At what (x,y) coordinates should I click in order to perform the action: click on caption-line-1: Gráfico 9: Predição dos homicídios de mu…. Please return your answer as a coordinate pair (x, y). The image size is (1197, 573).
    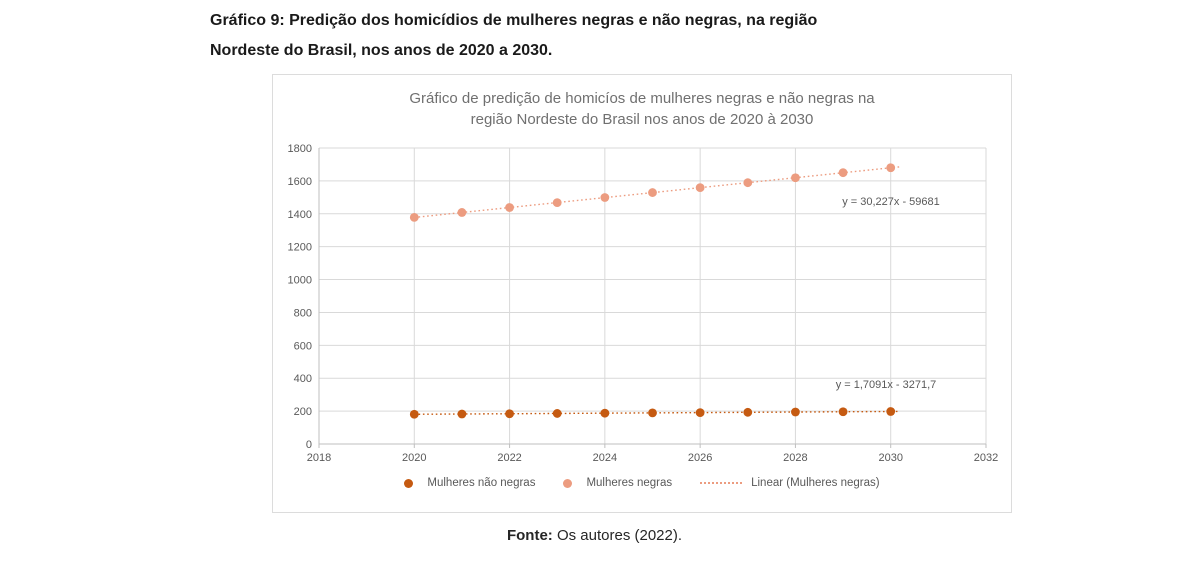
    Looking at the image, I should click on (514, 20).